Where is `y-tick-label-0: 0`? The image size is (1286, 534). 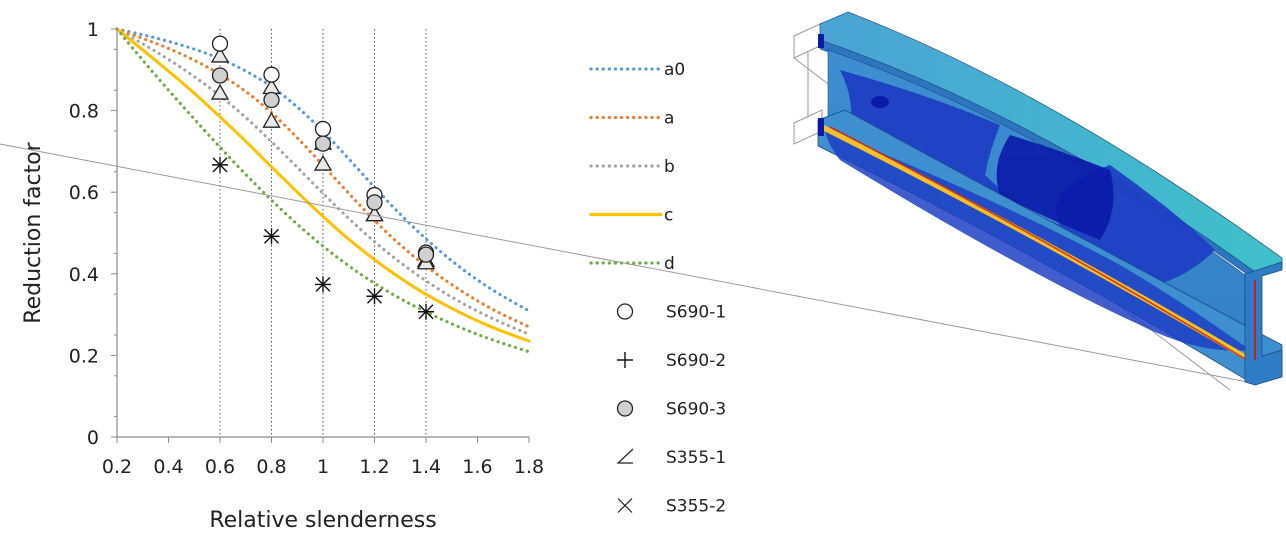
y-tick-label-0: 0 is located at coordinates (93, 438).